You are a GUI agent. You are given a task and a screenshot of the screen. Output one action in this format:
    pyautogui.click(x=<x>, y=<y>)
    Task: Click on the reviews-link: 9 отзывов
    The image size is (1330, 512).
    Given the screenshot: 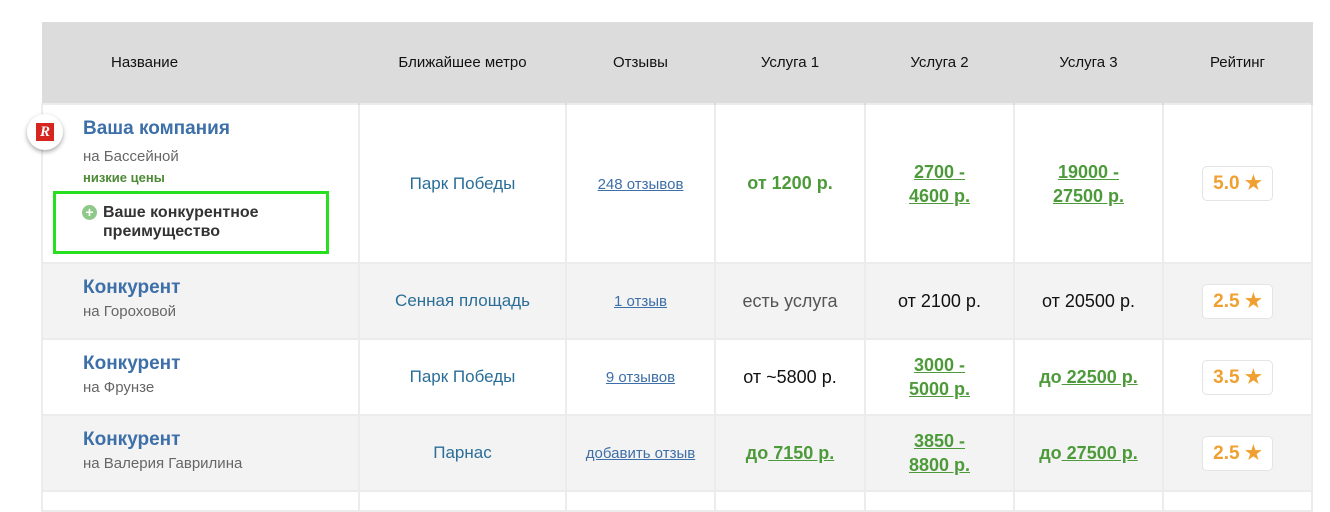 What is the action you would take?
    pyautogui.click(x=640, y=377)
    